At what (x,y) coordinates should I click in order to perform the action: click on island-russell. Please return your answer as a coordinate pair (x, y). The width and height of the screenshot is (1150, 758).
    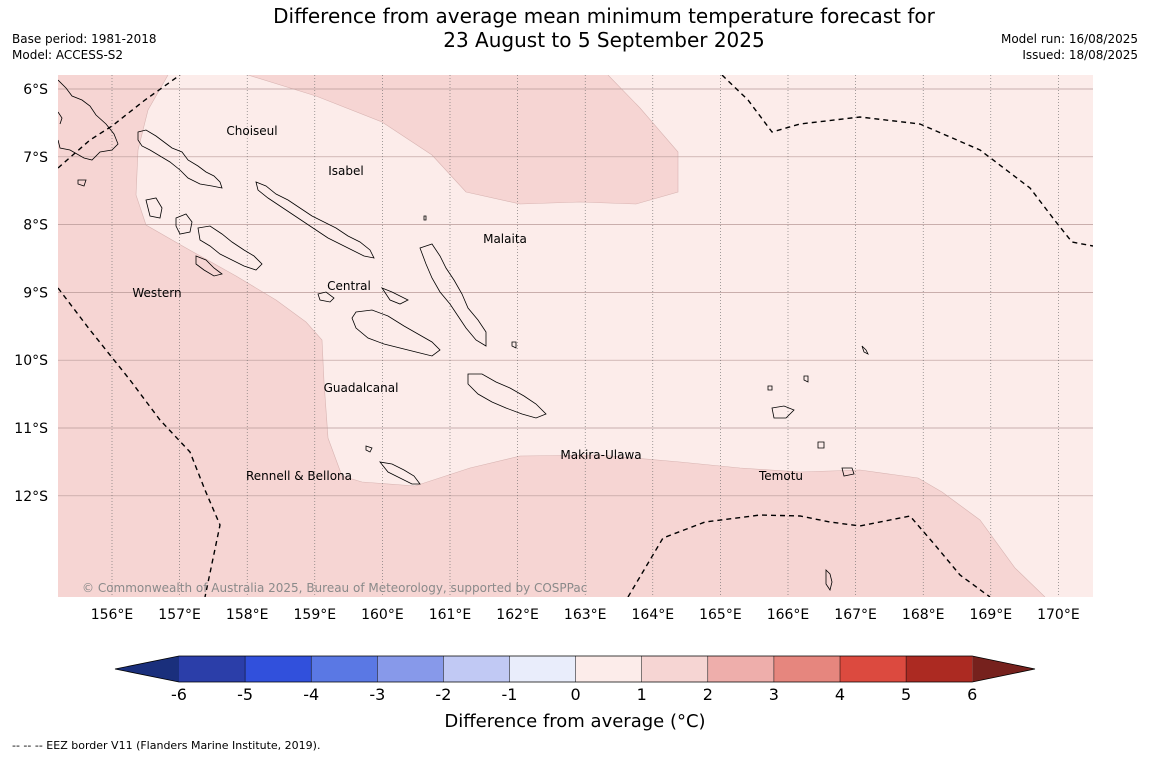
    Looking at the image, I should click on (394, 296).